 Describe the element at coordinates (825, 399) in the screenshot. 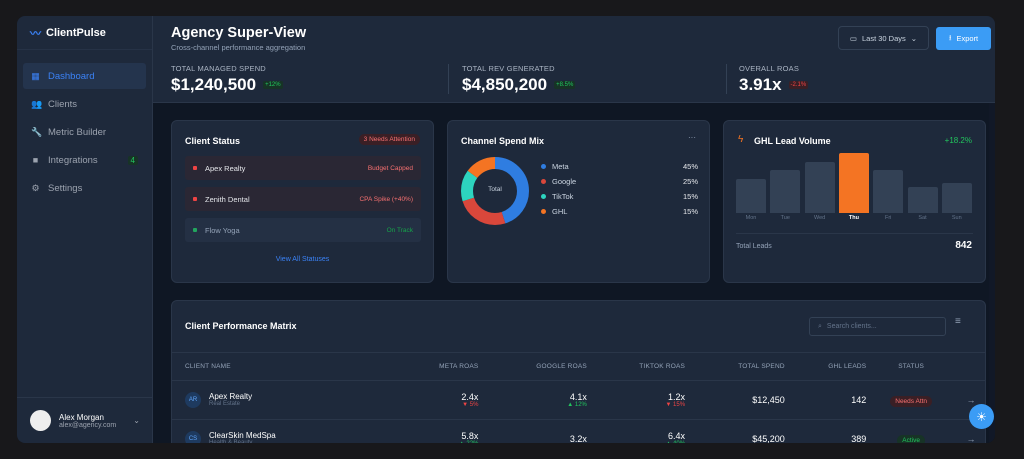

I see `ghl-leads: 142` at that location.